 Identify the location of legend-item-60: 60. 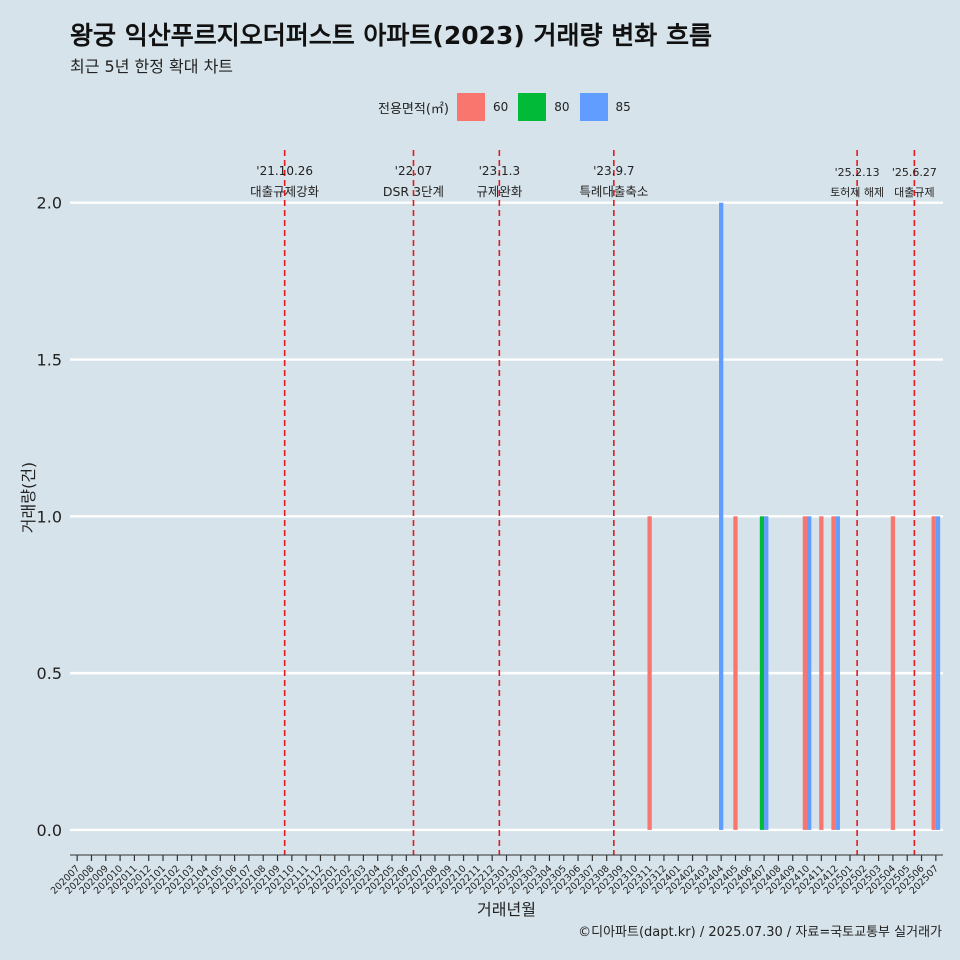
(482, 107).